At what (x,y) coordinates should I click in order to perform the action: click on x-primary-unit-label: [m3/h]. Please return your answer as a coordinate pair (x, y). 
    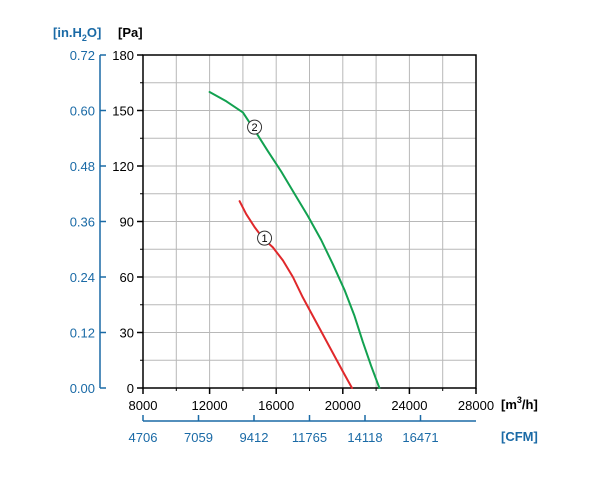
    Looking at the image, I should click on (519, 403).